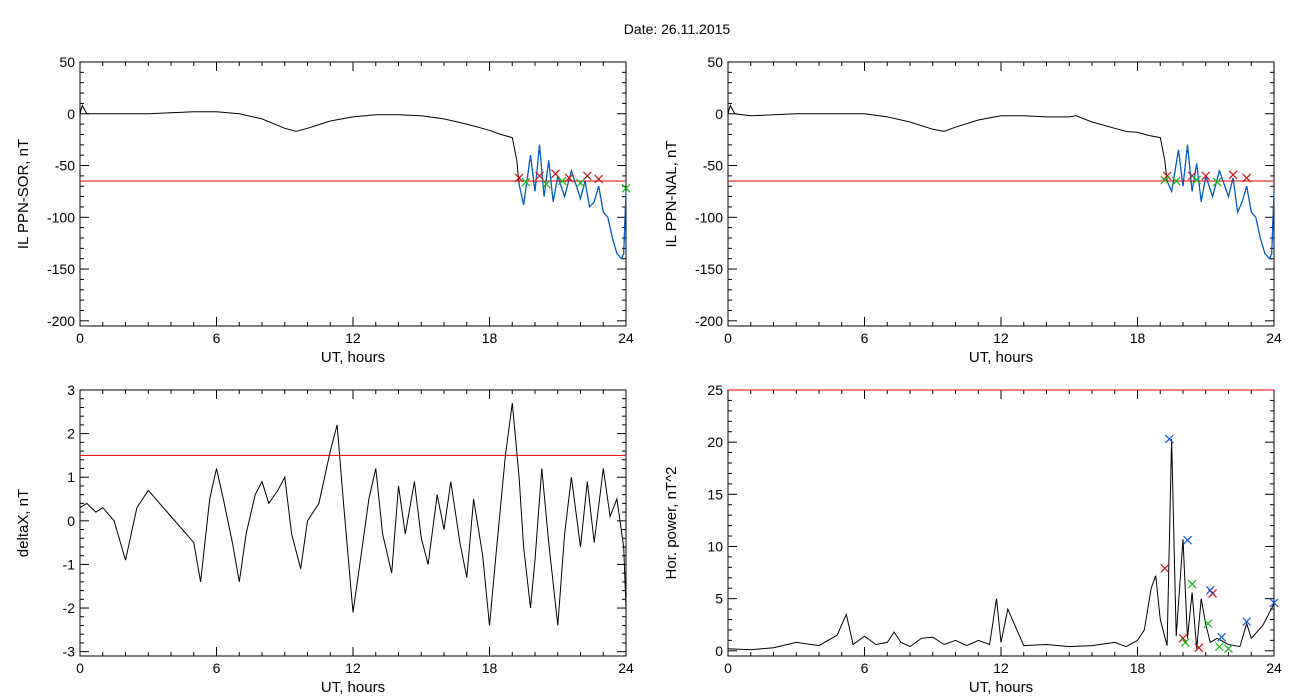 This screenshot has height=700, width=1300. I want to click on y-axis-label: IL PPN-SOR, nT, so click(23, 194).